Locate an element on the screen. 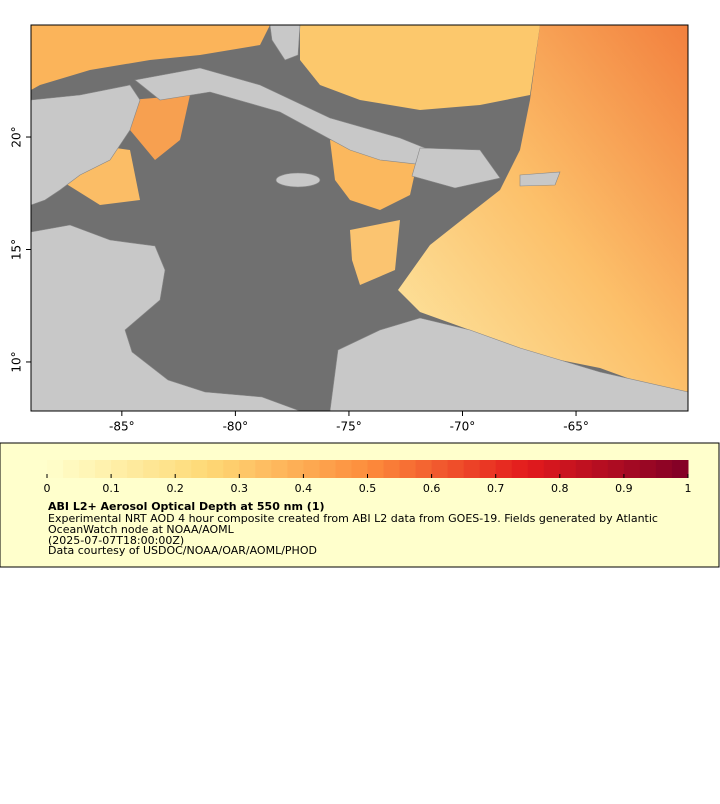 The width and height of the screenshot is (720, 804). colorbar-tick-label: 0.3 is located at coordinates (240, 488).